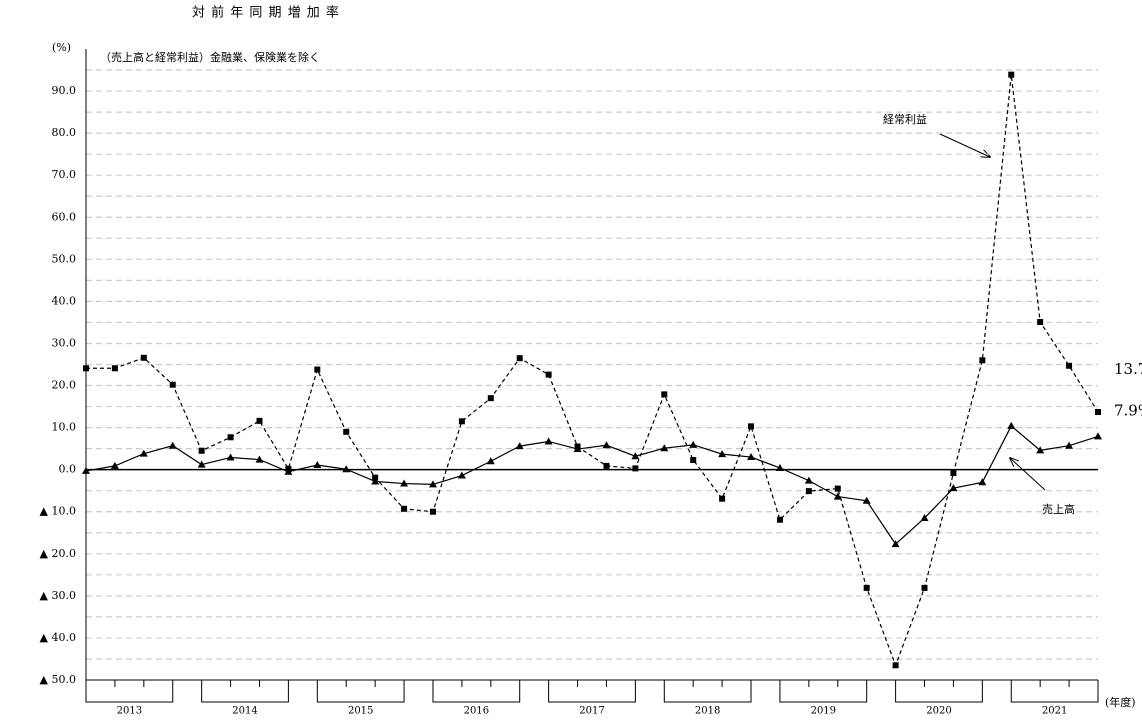 The width and height of the screenshot is (1142, 723). What do you see at coordinates (964, 145) in the screenshot?
I see `annotation-arrow` at bounding box center [964, 145].